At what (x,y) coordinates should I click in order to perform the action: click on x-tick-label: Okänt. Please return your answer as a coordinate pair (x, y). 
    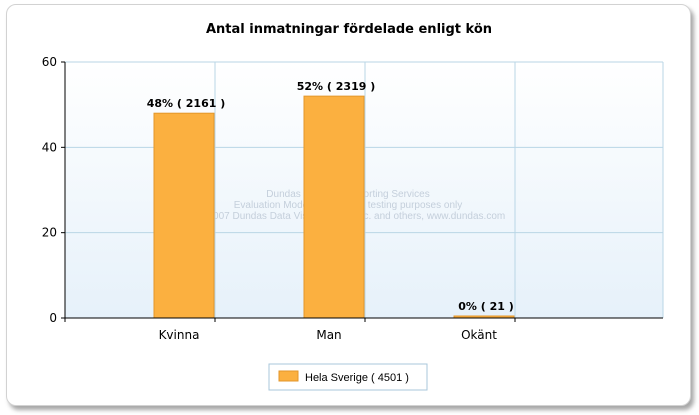
    Looking at the image, I should click on (479, 335).